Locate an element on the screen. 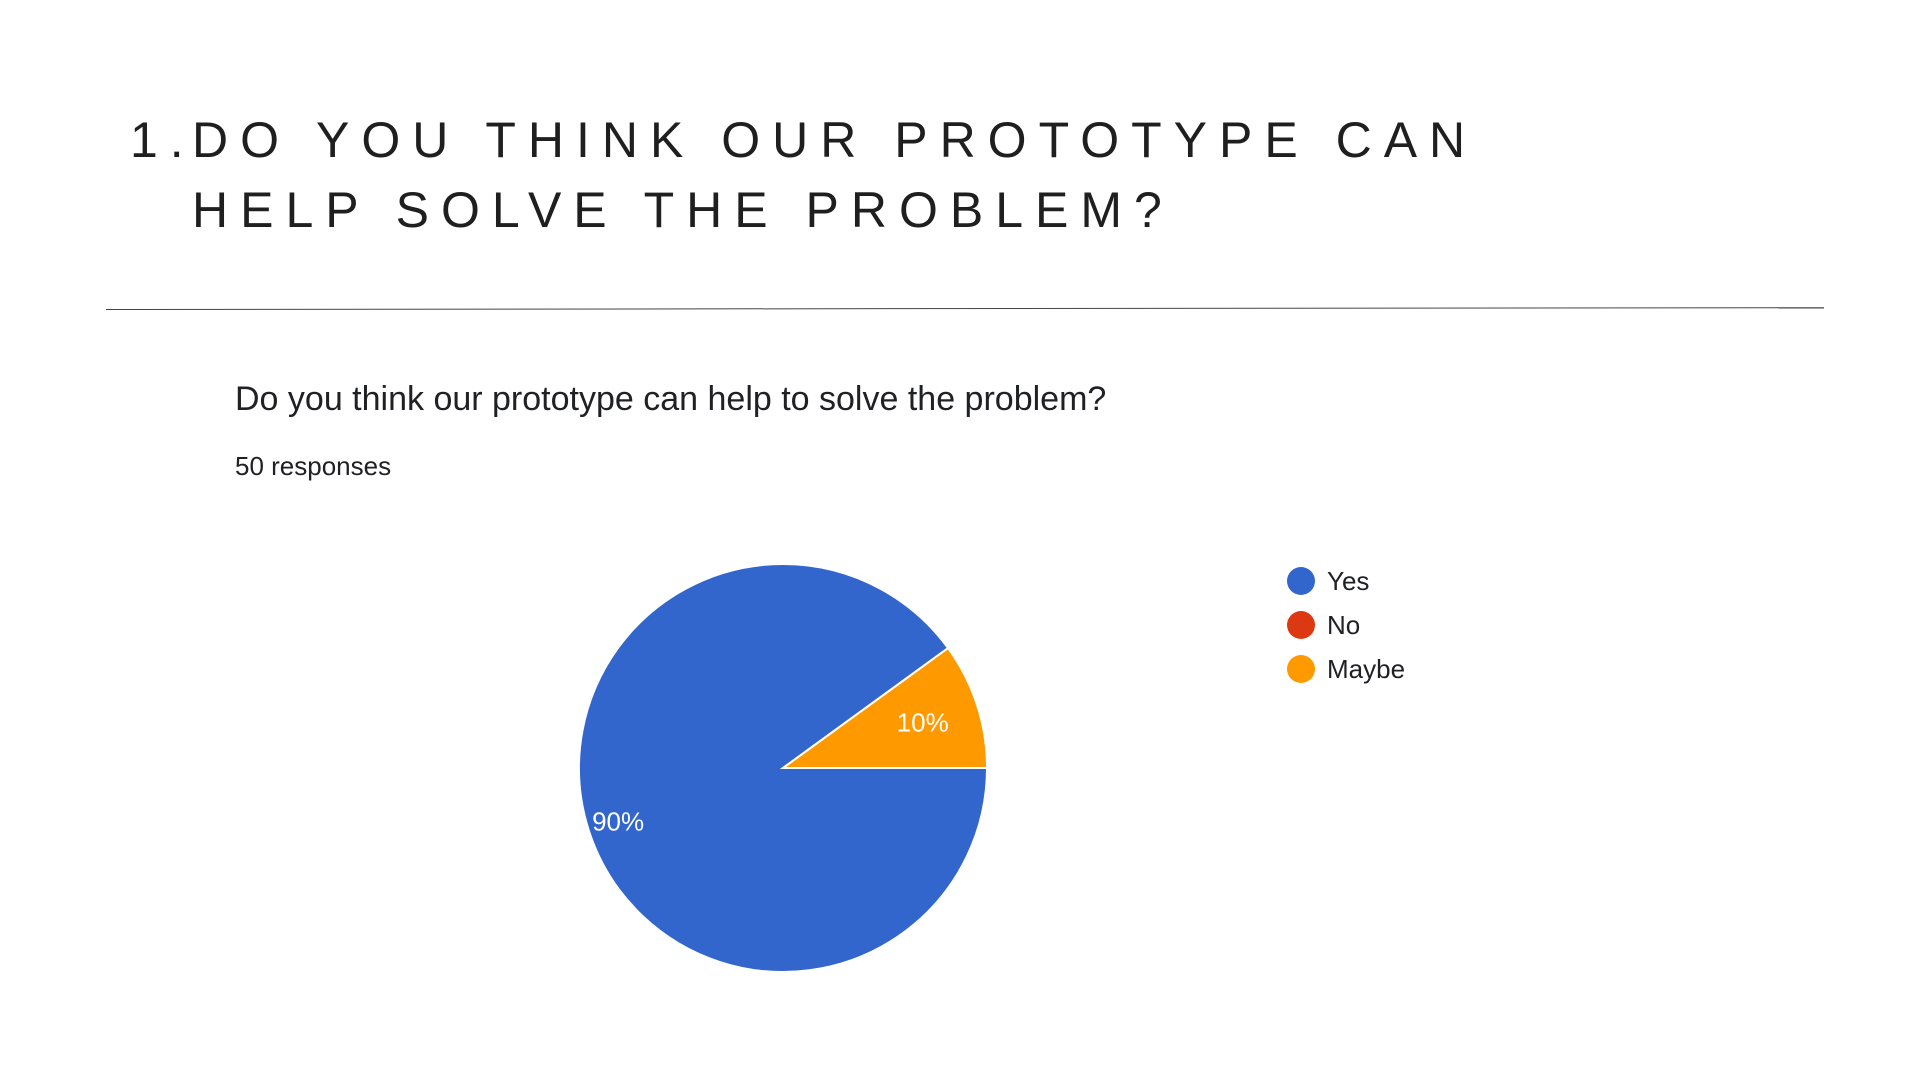 The image size is (1920, 1080). legend-label-no: No is located at coordinates (1344, 624).